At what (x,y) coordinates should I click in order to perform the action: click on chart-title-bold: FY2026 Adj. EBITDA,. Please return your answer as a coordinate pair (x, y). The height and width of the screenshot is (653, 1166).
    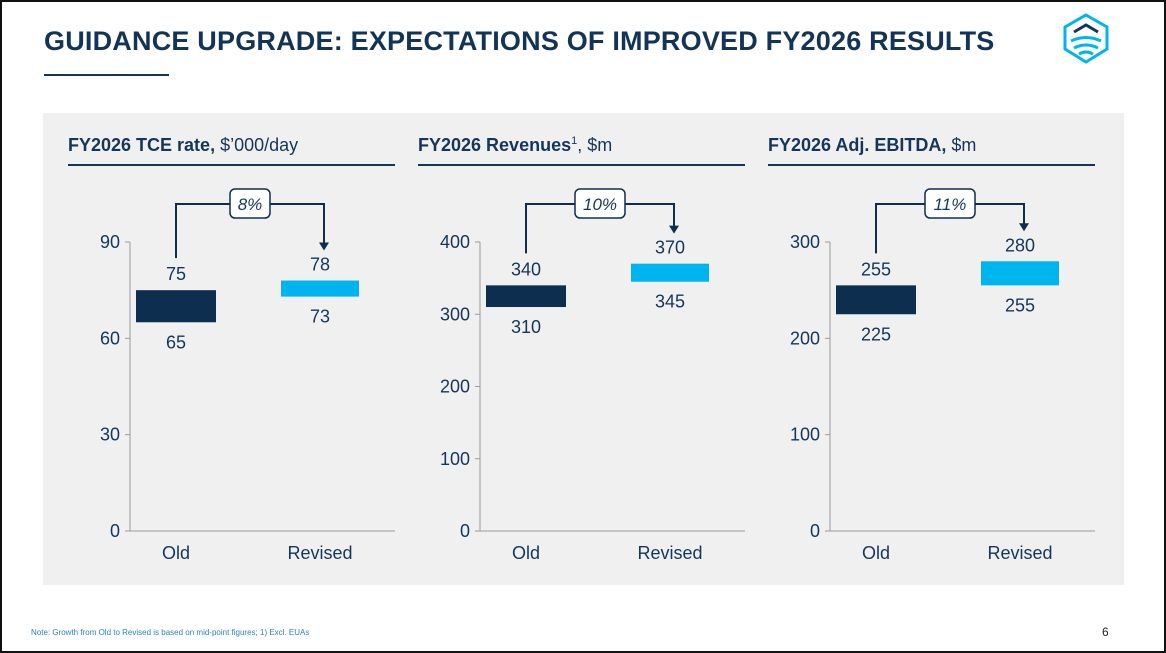
    Looking at the image, I should click on (857, 145).